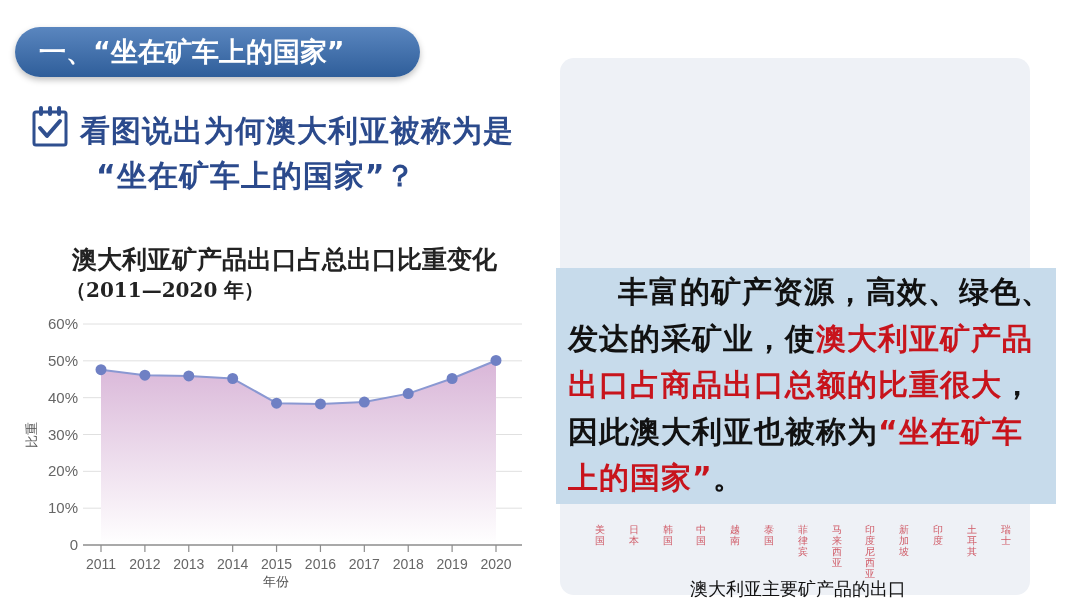 This screenshot has height=608, width=1080. I want to click on text: 澳大利亚矿产品, so click(924, 338).